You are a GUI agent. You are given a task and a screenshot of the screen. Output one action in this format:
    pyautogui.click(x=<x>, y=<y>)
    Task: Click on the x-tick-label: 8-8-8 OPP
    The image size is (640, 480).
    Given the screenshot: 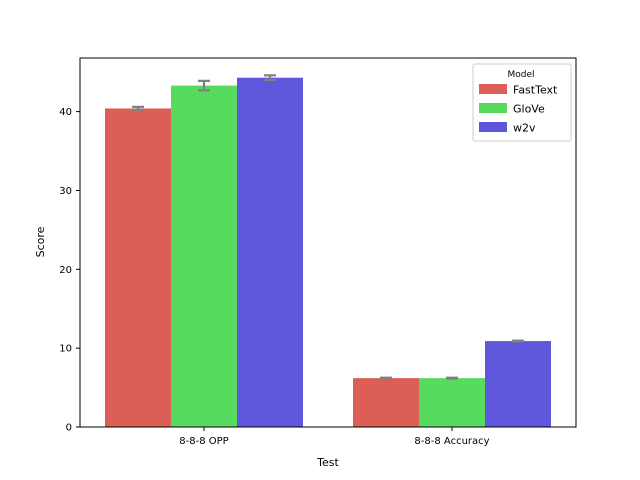 What is the action you would take?
    pyautogui.click(x=203, y=441)
    